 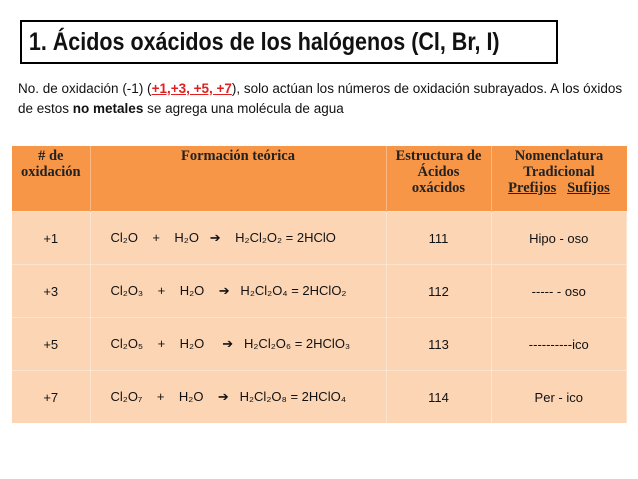 I want to click on header-sufijos: Sufijos, so click(x=588, y=188).